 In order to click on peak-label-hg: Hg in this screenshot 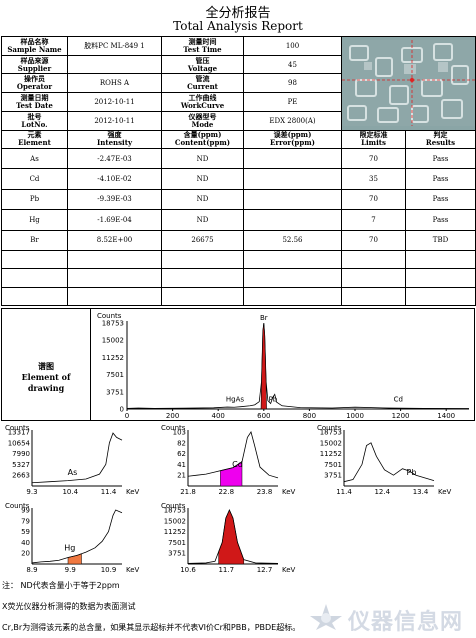, I will do `click(231, 399)`.